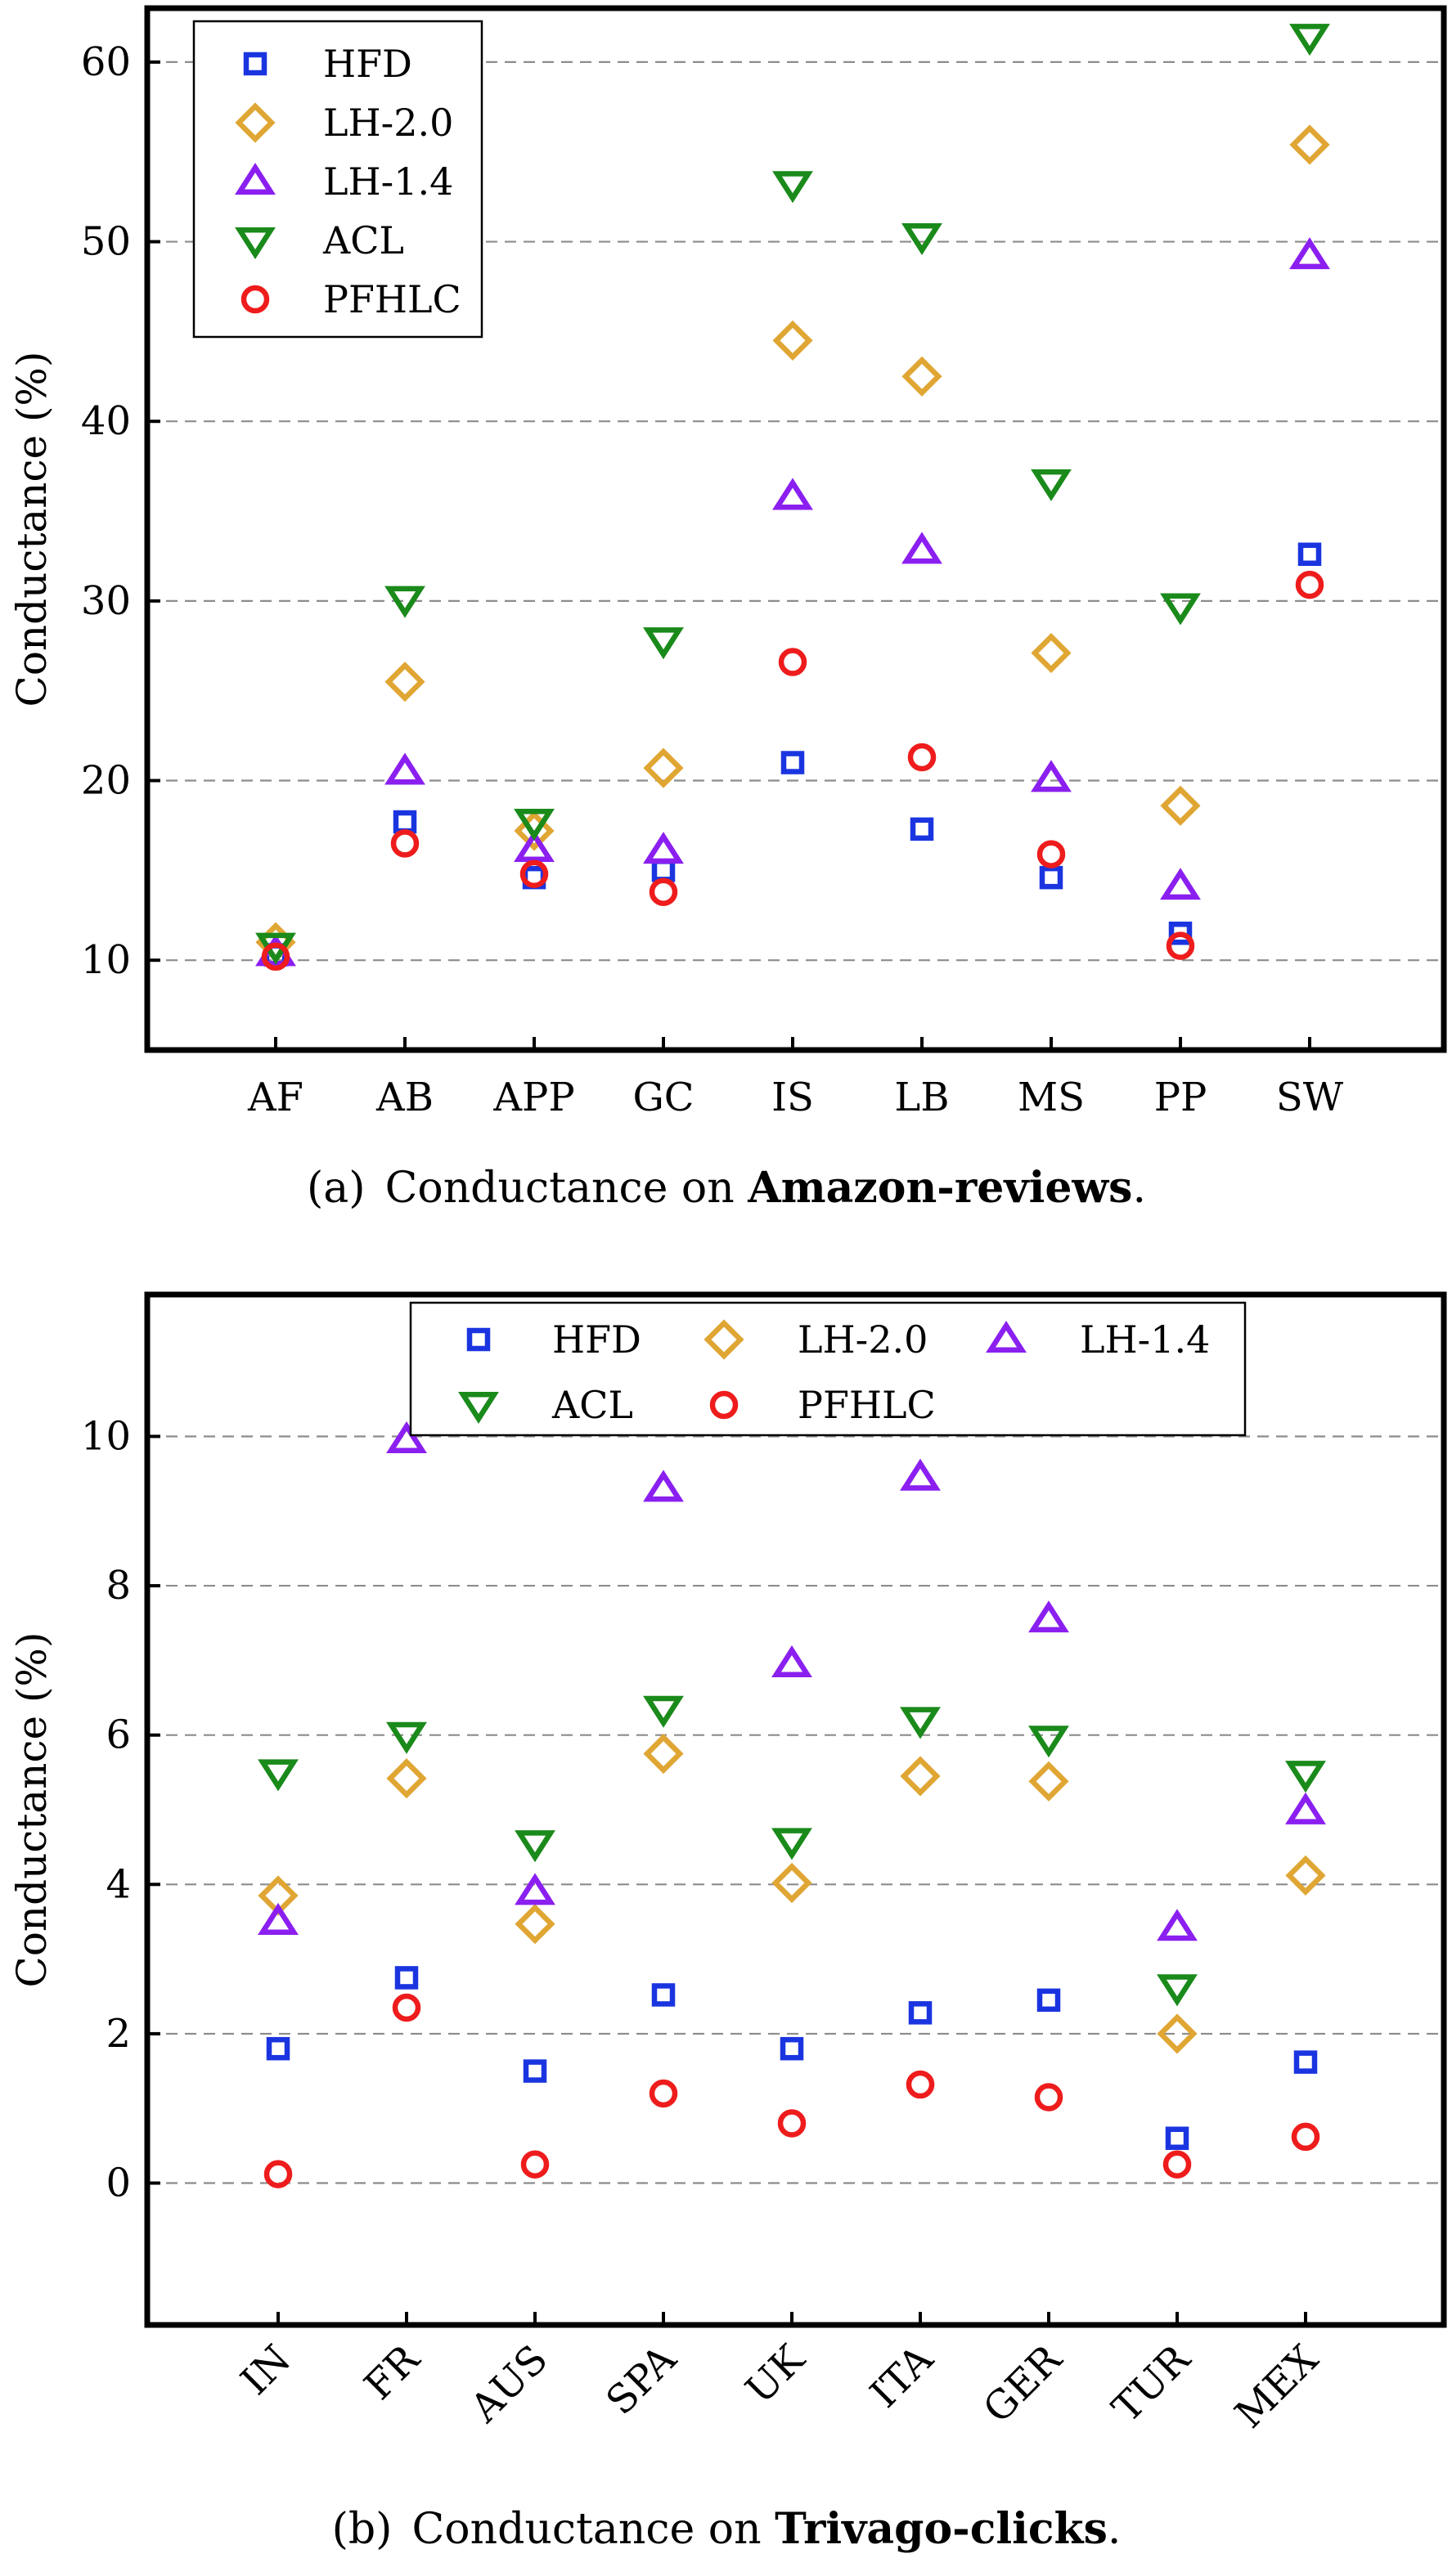 This screenshot has width=1452, height=2576. Describe the element at coordinates (1276, 2386) in the screenshot. I see `x-tick-label: MEX` at that location.